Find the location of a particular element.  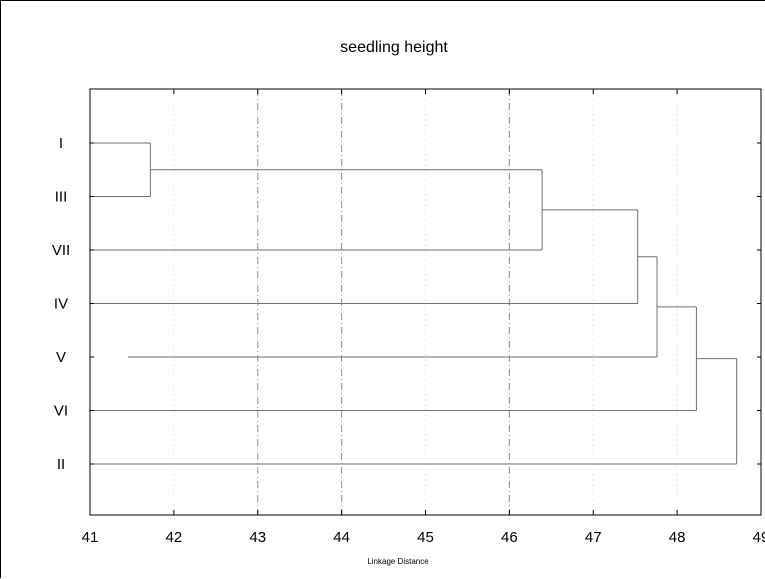

x-tick-label-43: 43 is located at coordinates (257, 537).